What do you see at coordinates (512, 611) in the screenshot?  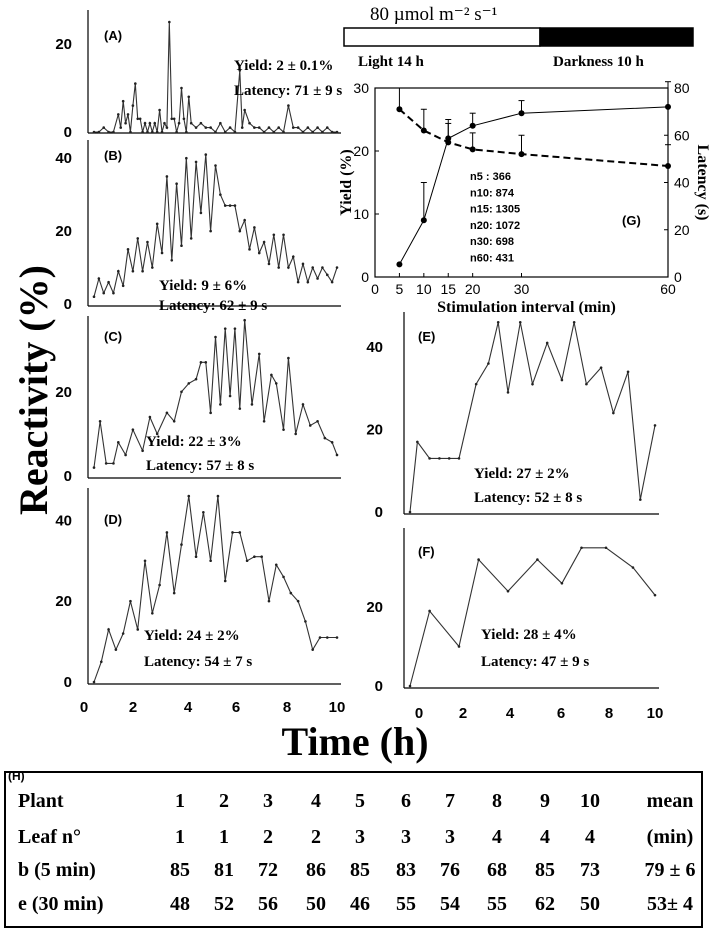 I see `panel-f: 0 20 (F) Yield: 28 ± 4% Latency: 47 ± 9 s` at bounding box center [512, 611].